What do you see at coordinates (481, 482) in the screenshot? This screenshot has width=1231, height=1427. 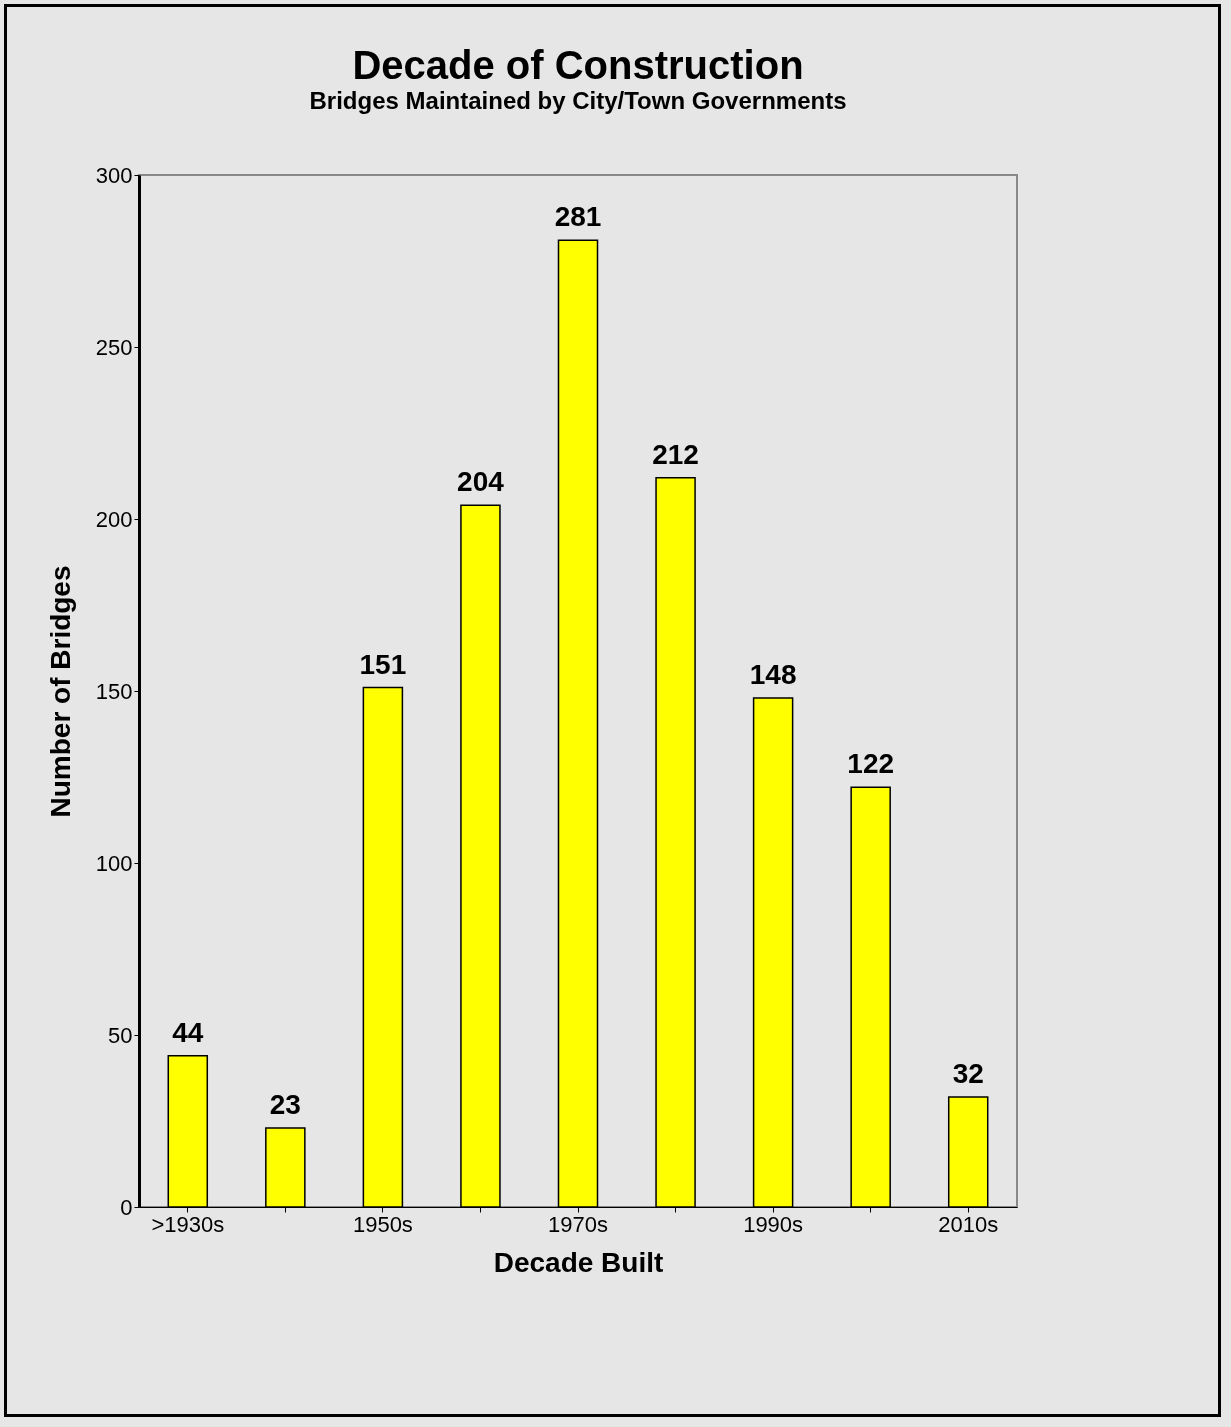 I see `data-label: 204` at bounding box center [481, 482].